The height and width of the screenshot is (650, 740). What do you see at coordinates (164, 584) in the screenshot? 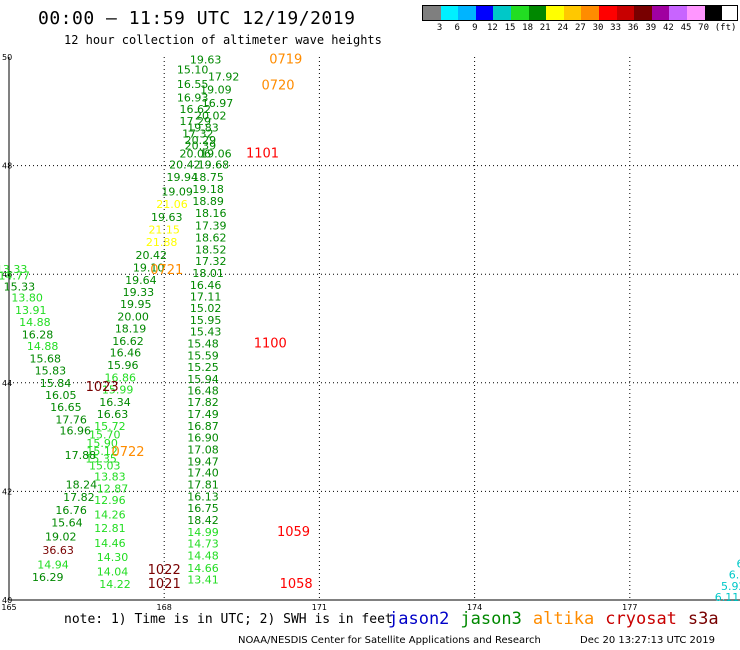
I see `pass-time-label: 1021` at bounding box center [164, 584].